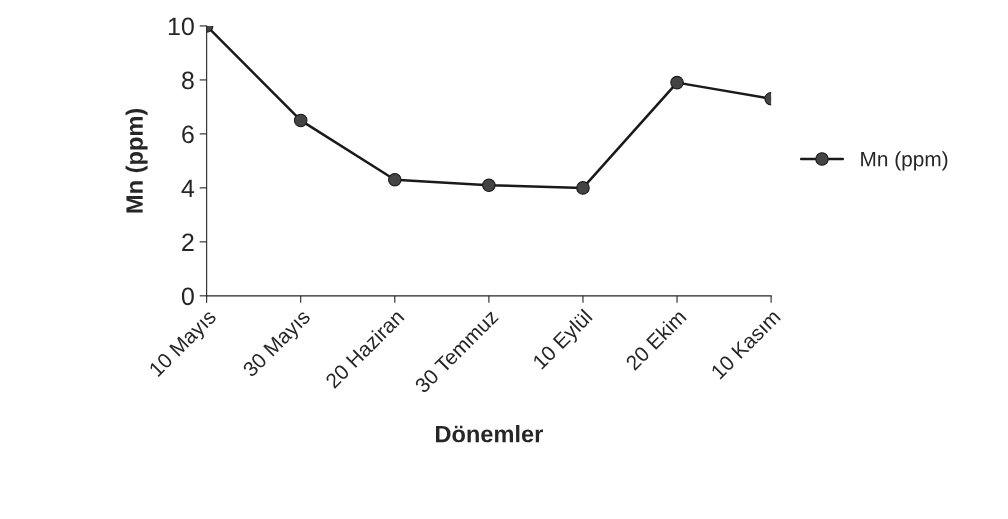 The height and width of the screenshot is (519, 1008). I want to click on y-tick-label: 10, so click(181, 26).